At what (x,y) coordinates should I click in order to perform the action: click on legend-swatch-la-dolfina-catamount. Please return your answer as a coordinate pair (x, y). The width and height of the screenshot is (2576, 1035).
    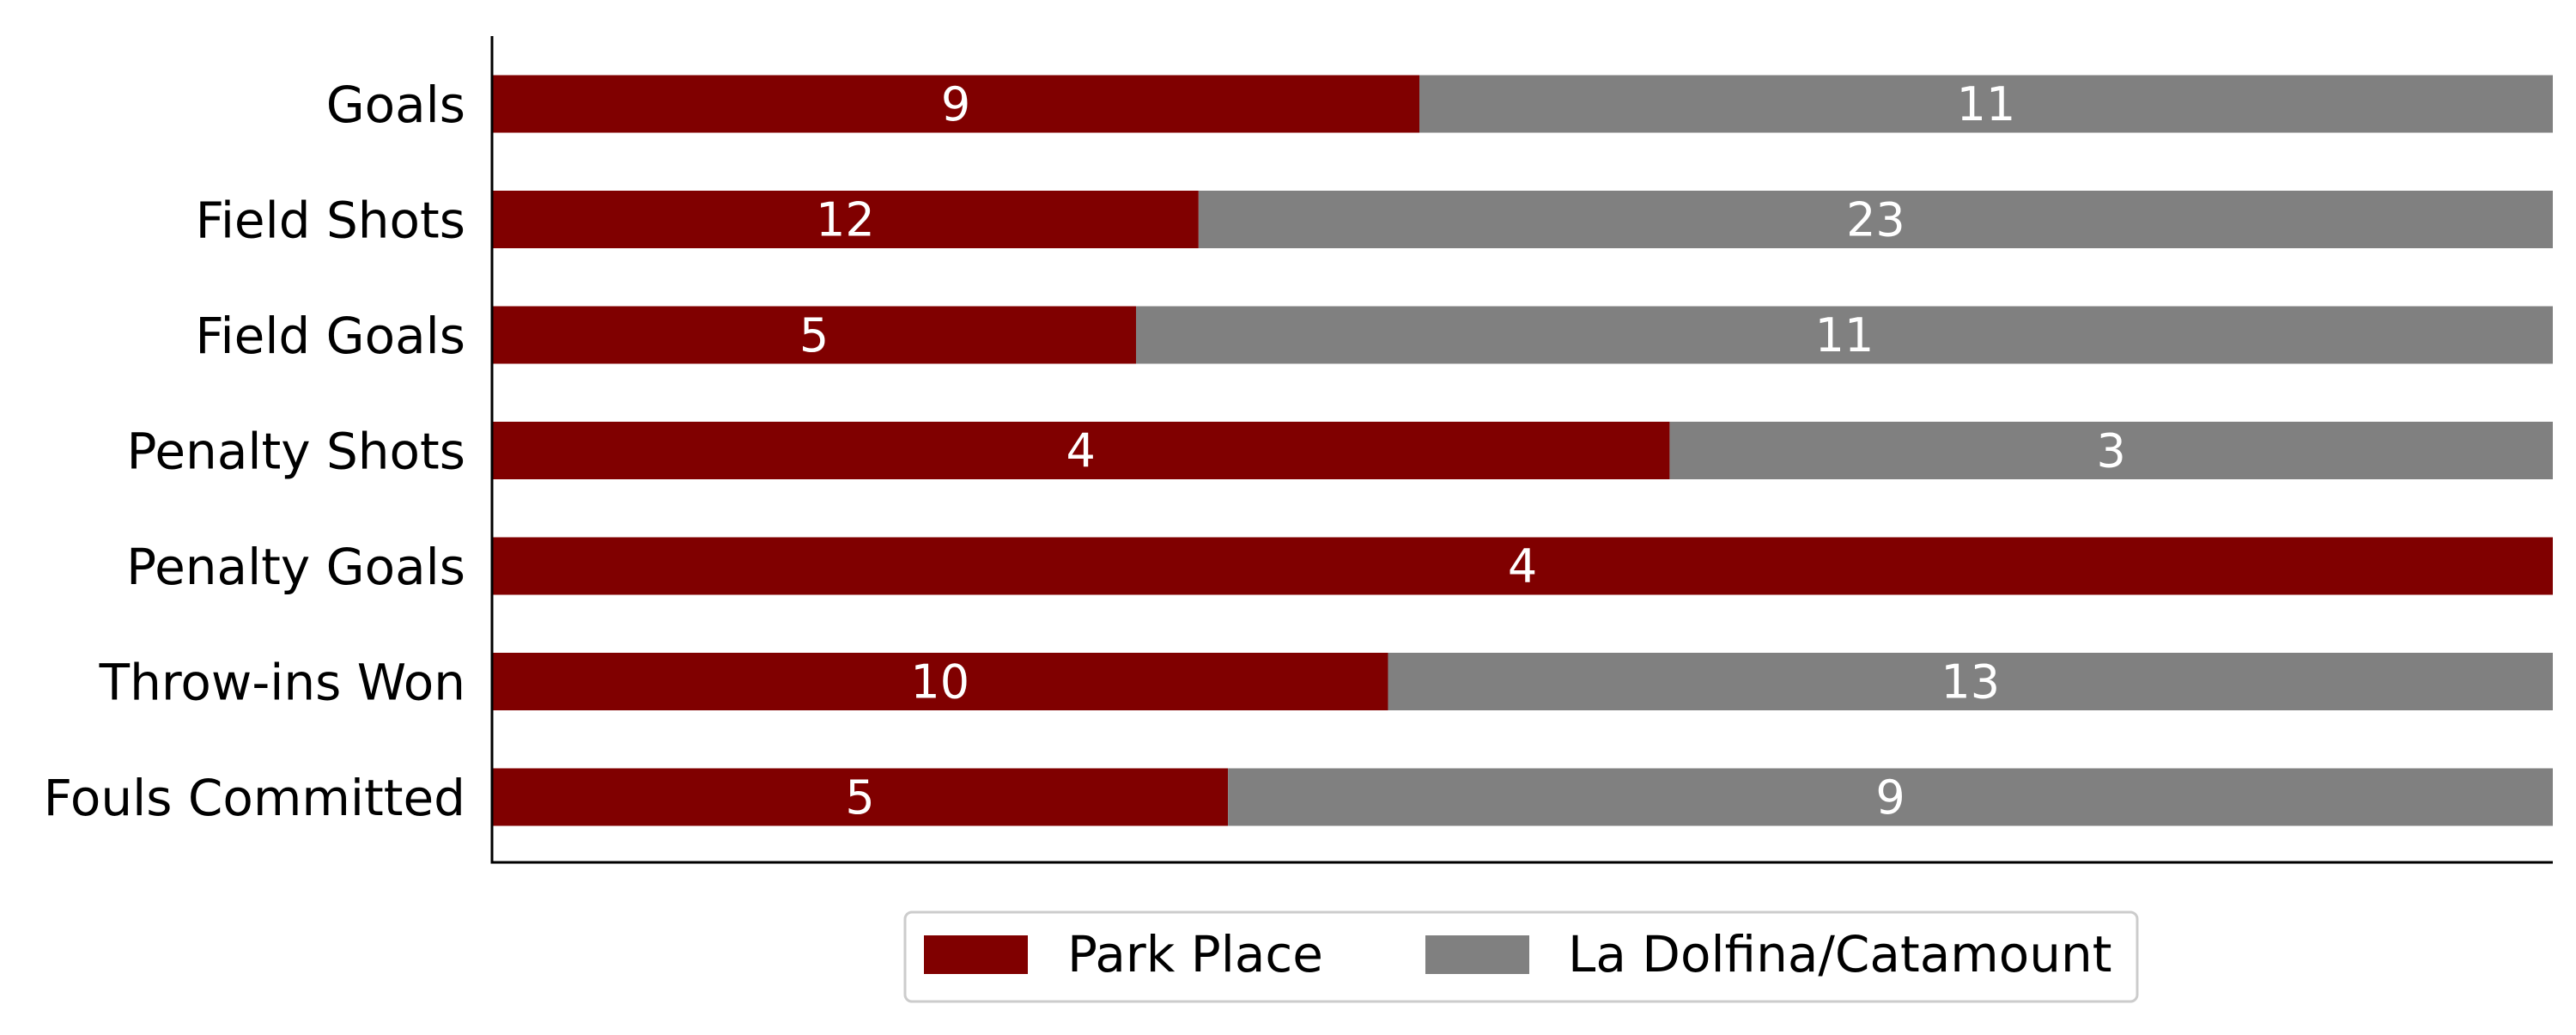
    Looking at the image, I should click on (1477, 954).